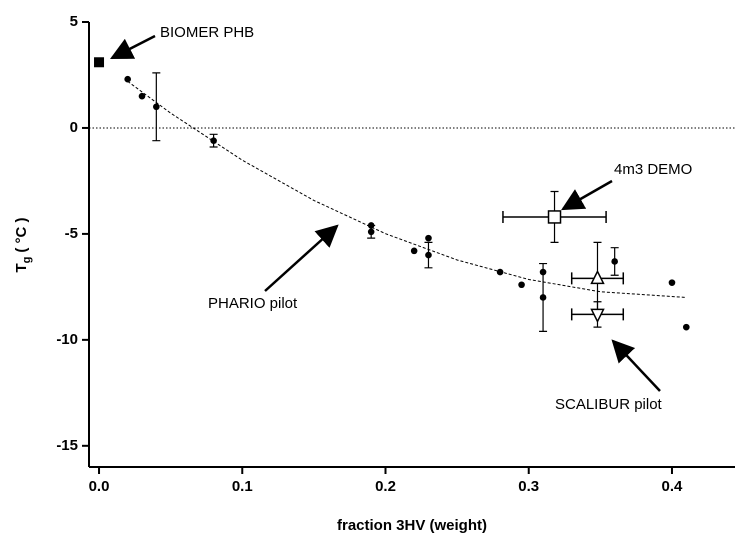 This screenshot has width=737, height=536. I want to click on x-tick-label: 0.4, so click(673, 486).